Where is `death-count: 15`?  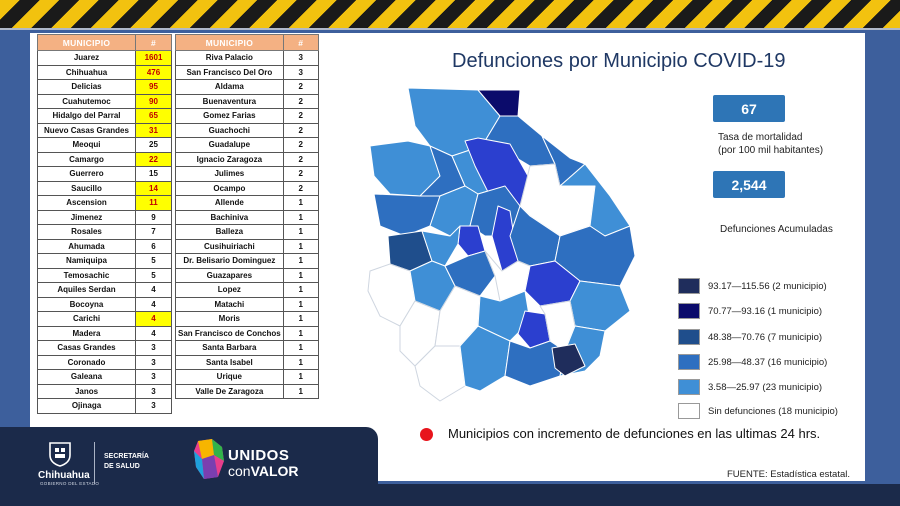
death-count: 15 is located at coordinates (153, 174).